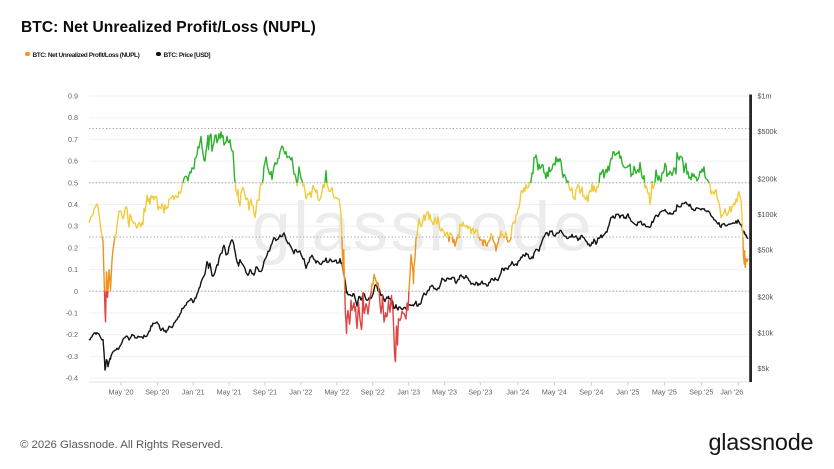  What do you see at coordinates (373, 392) in the screenshot?
I see `svg-text: Sep '22` at bounding box center [373, 392].